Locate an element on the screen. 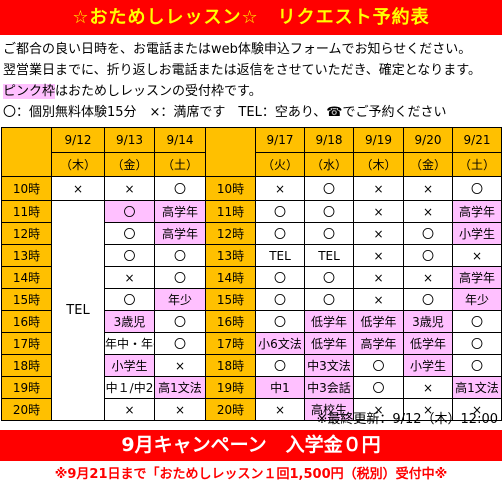 This screenshot has height=489, width=502. slot-cell: 小6文法 is located at coordinates (280, 343).